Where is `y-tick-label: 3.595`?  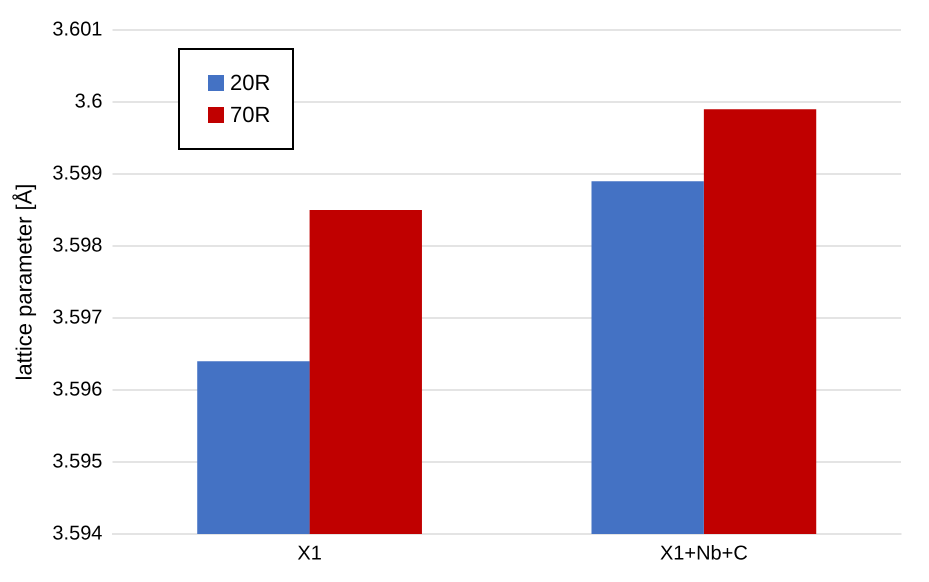
y-tick-label: 3.595 is located at coordinates (77, 461).